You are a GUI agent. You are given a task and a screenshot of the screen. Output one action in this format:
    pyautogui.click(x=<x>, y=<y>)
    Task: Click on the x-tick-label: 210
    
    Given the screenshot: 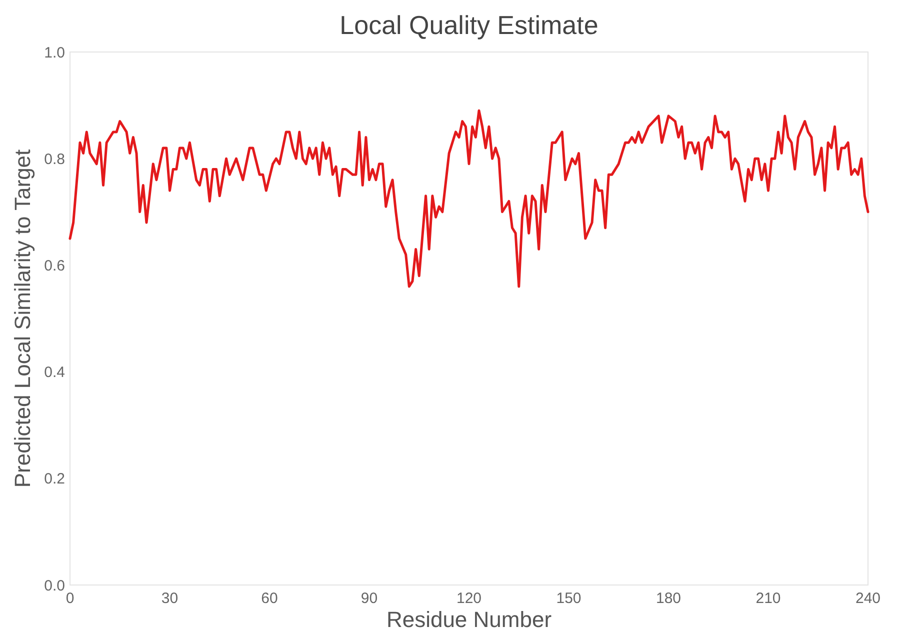 What is the action you would take?
    pyautogui.click(x=768, y=598)
    